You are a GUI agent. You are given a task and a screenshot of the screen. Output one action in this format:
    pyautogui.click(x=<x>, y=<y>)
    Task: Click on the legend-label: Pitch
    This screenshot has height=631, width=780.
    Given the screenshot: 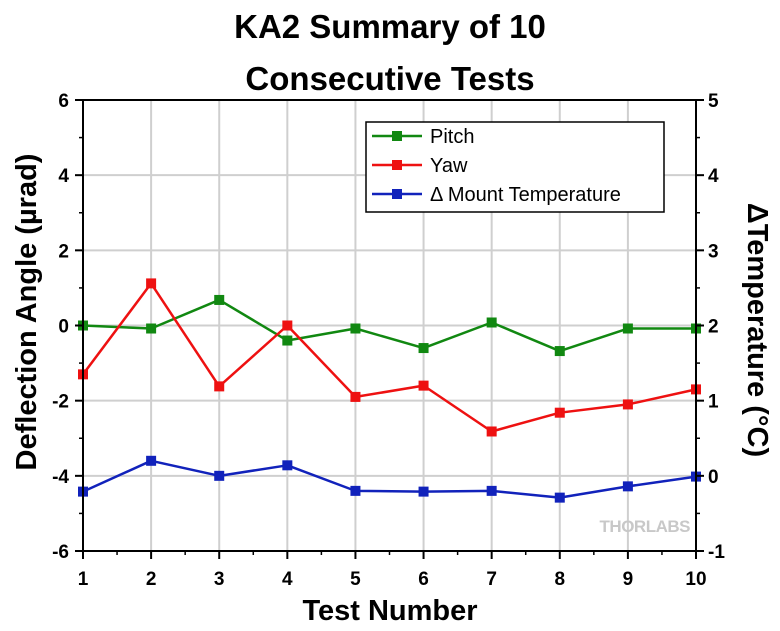 What is the action you would take?
    pyautogui.click(x=452, y=137)
    